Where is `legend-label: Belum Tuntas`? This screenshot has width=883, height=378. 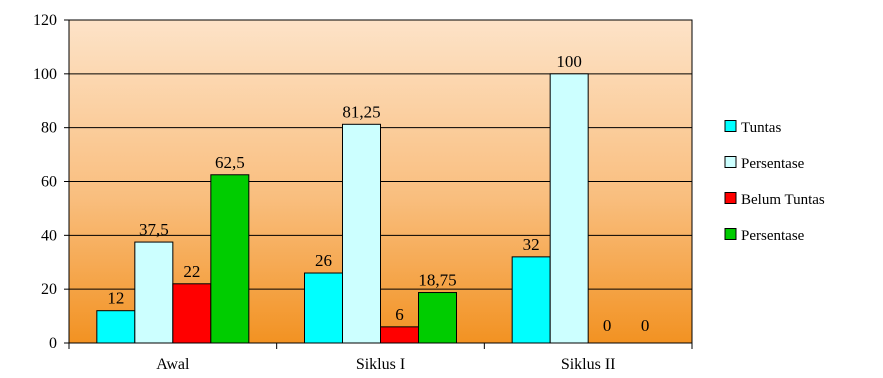
legend-label: Belum Tuntas is located at coordinates (783, 200).